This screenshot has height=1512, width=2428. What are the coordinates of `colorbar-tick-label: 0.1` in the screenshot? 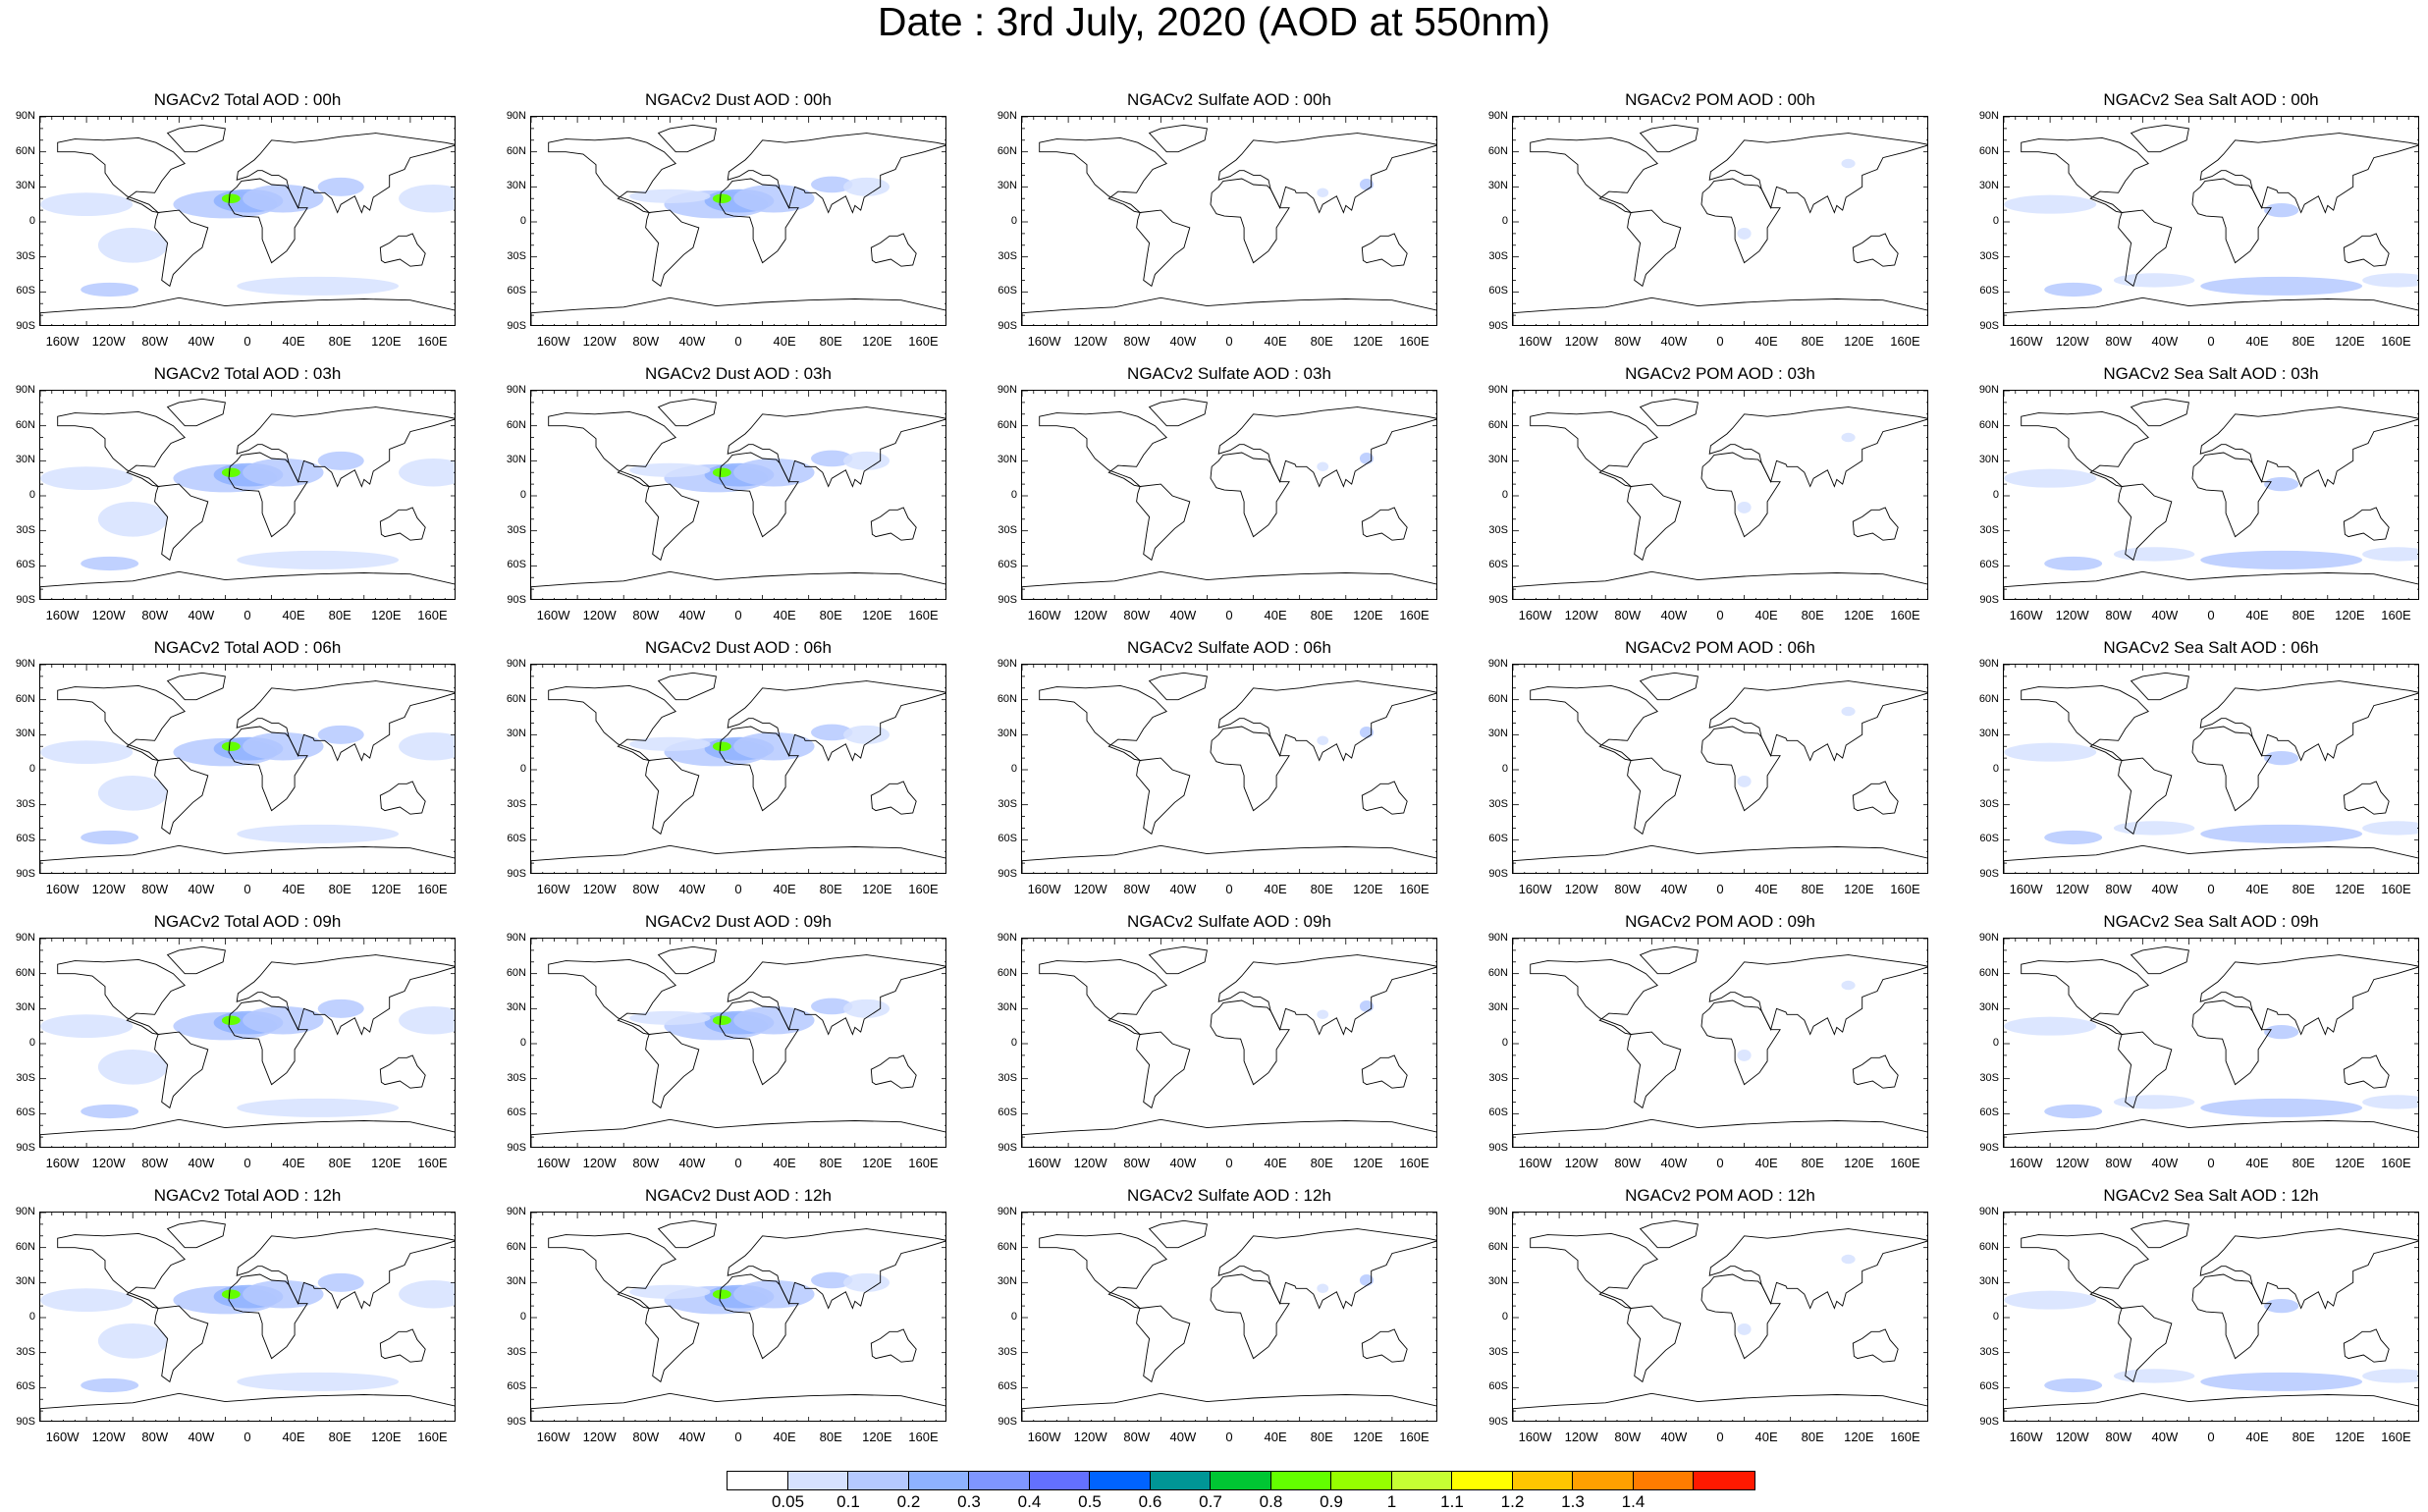 It's located at (848, 1501).